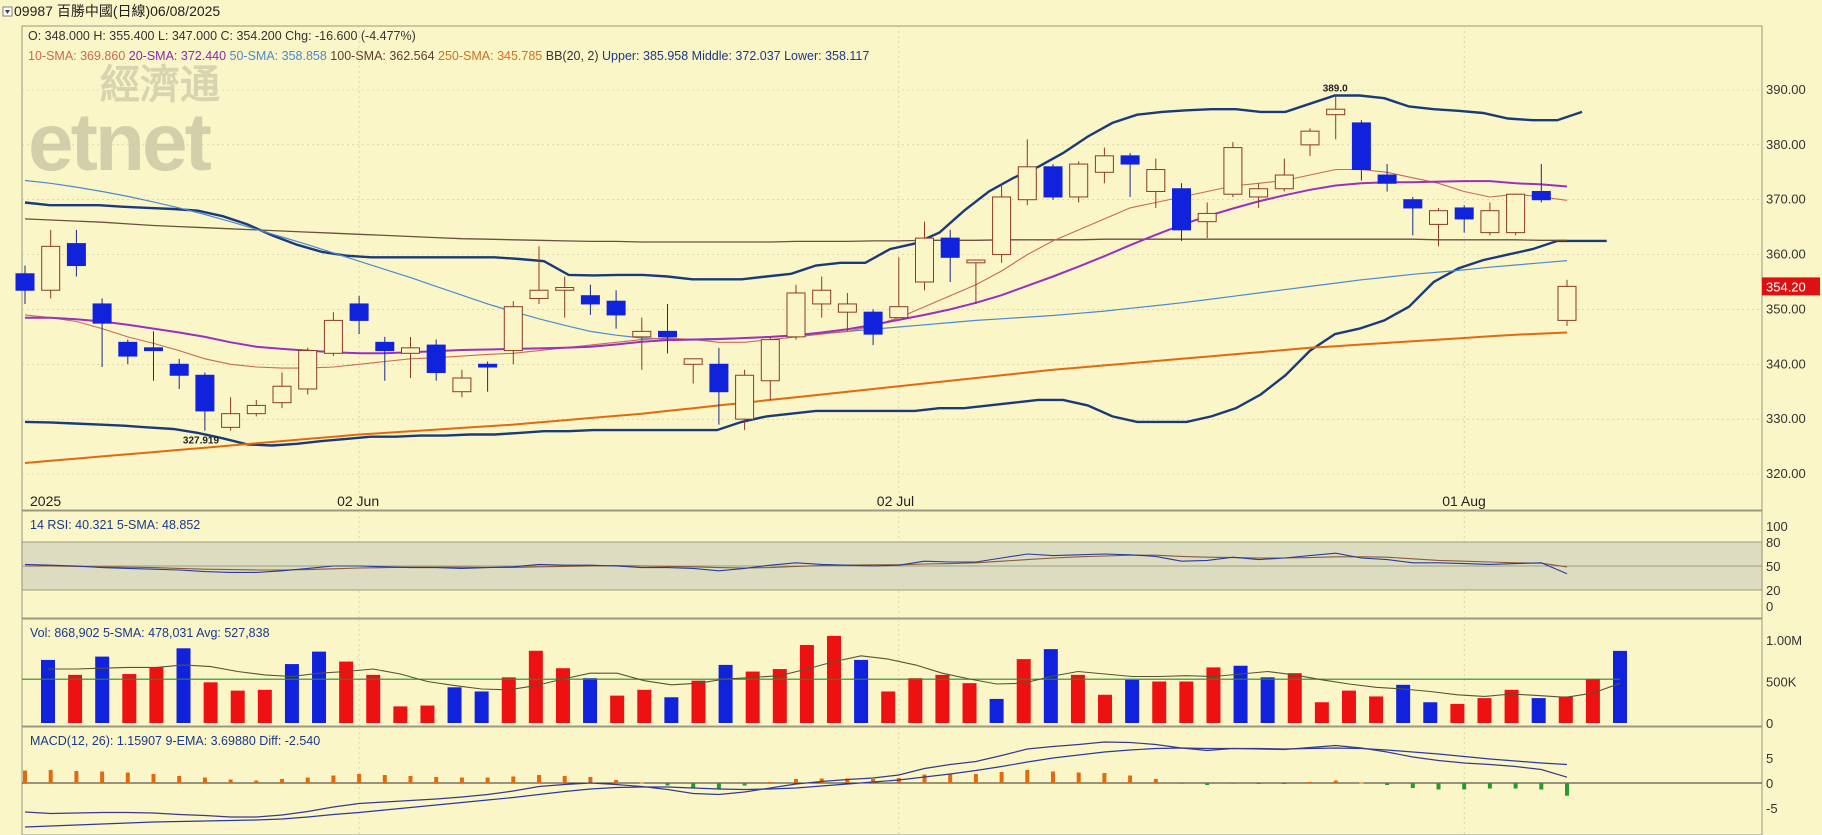 Image resolution: width=1822 pixels, height=835 pixels. I want to click on macd-panel: 5 0 -5, so click(900, 784).